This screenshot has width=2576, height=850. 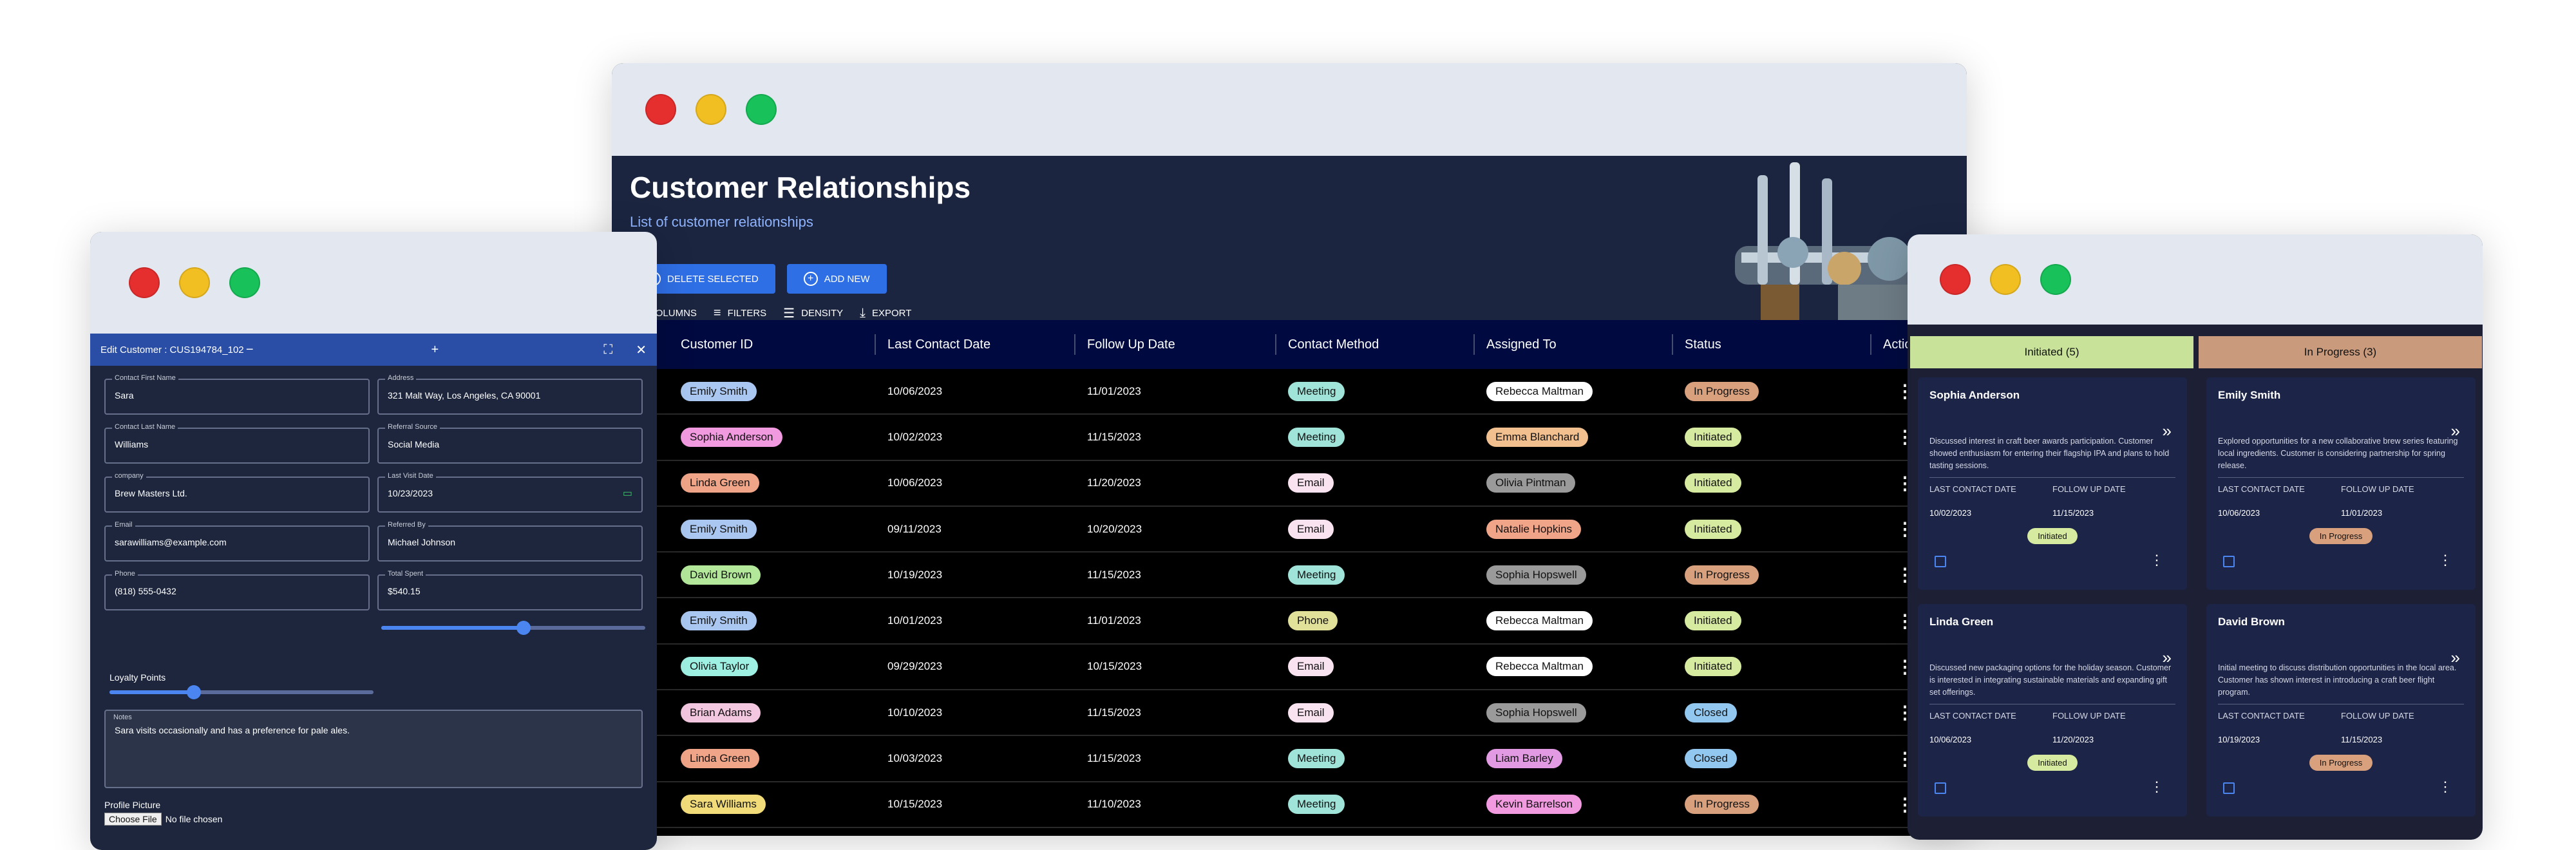 What do you see at coordinates (1518, 344) in the screenshot?
I see `col-assigned-to: Assigned To` at bounding box center [1518, 344].